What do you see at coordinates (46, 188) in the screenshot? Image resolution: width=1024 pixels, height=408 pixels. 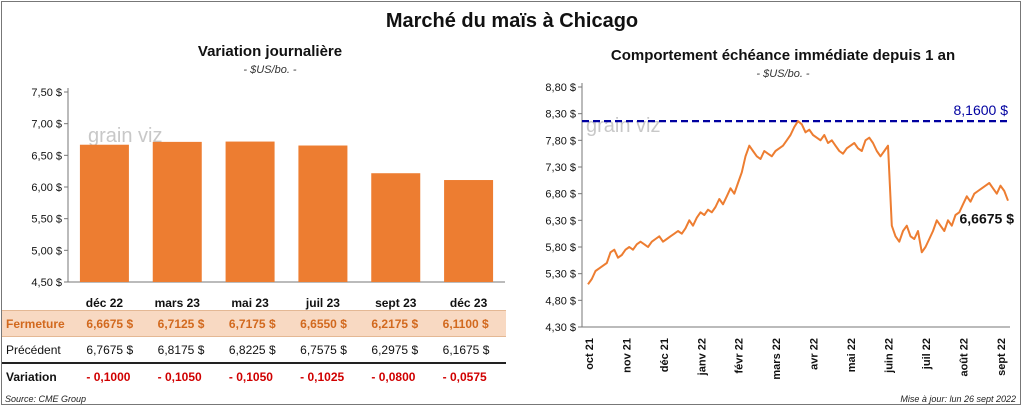 I see `y-tick-label: 6,00 $` at bounding box center [46, 188].